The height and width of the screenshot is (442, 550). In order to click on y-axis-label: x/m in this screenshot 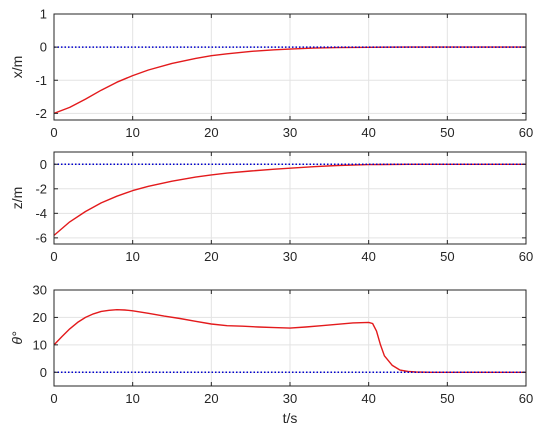, I will do `click(17, 67)`.